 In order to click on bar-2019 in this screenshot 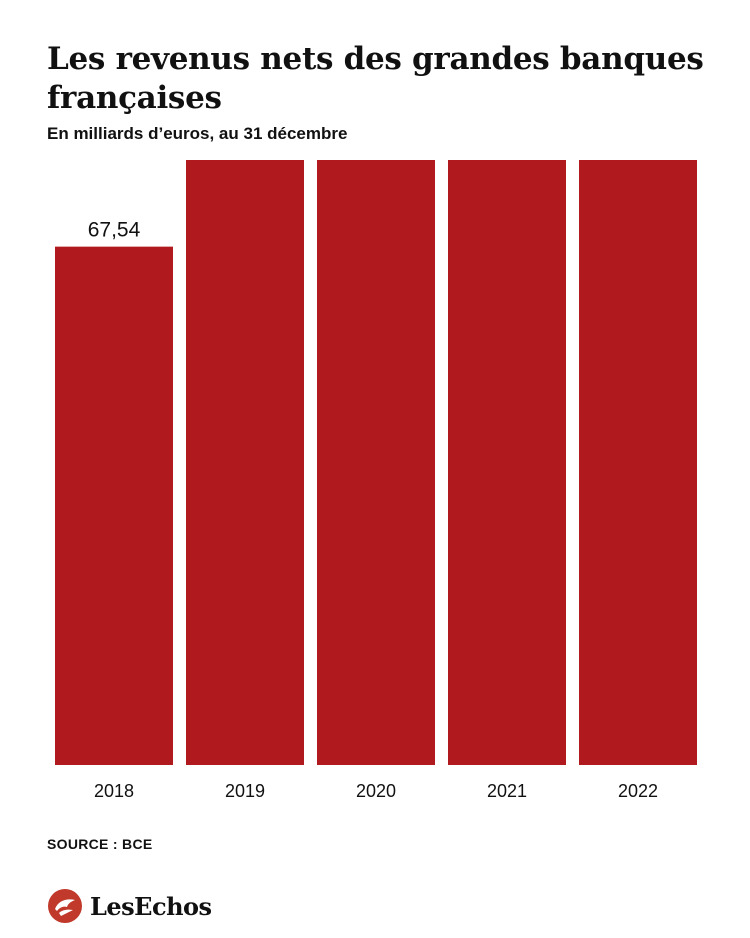, I will do `click(245, 462)`.